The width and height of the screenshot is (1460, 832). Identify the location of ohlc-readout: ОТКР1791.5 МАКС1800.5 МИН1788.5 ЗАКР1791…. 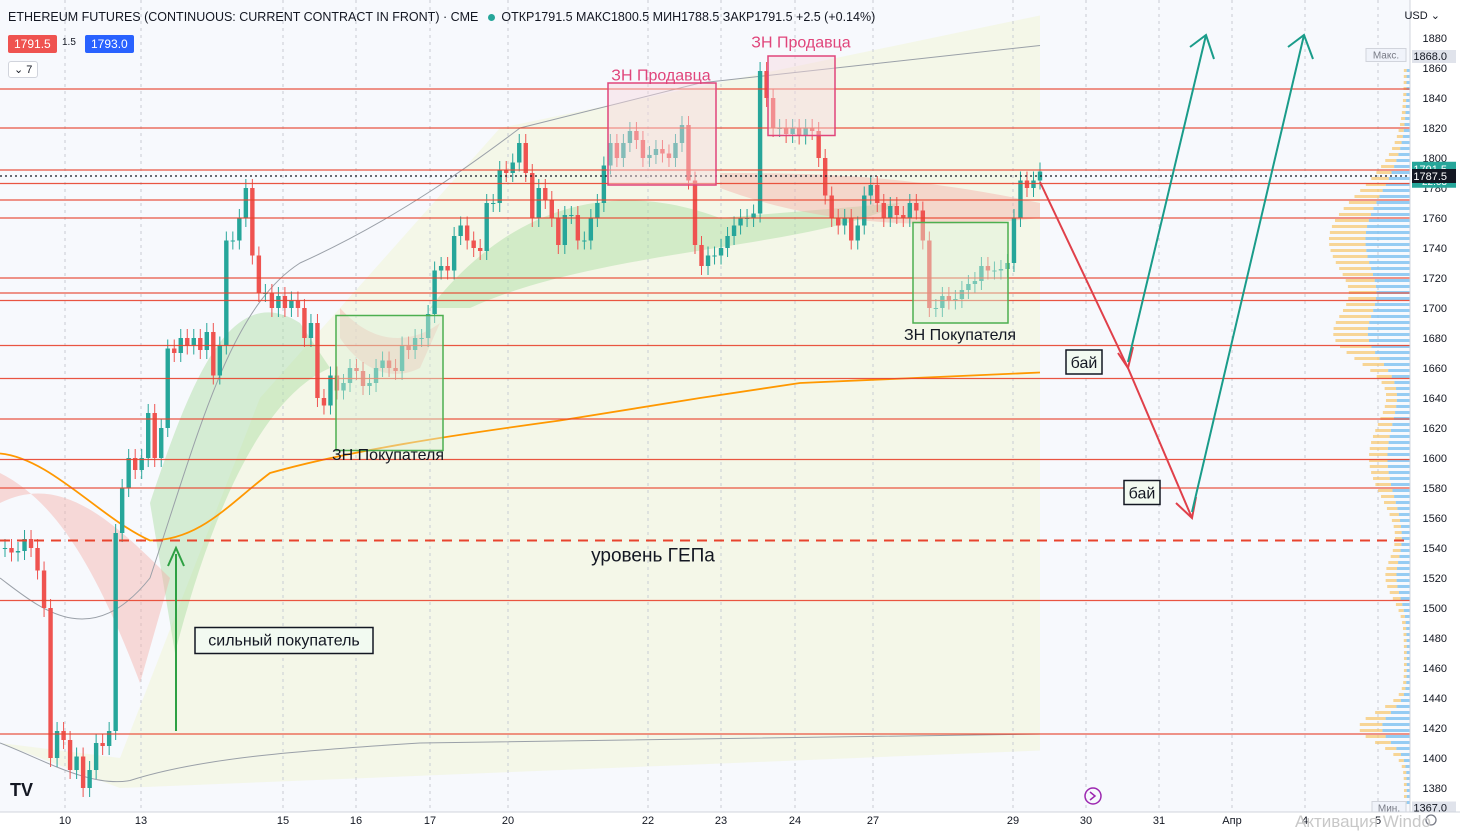
(688, 17).